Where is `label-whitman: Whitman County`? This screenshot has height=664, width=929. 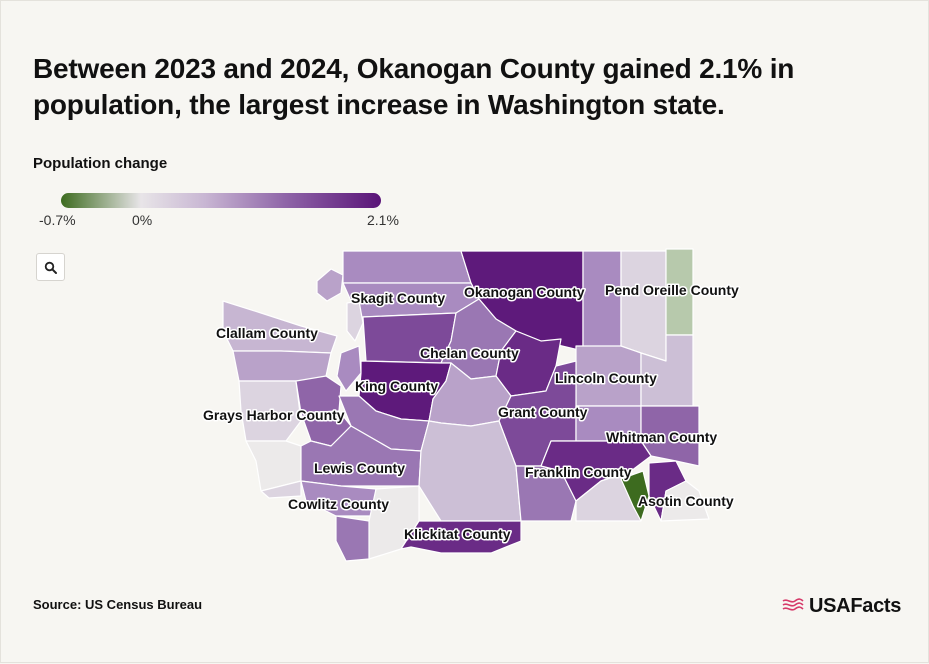 label-whitman: Whitman County is located at coordinates (661, 437).